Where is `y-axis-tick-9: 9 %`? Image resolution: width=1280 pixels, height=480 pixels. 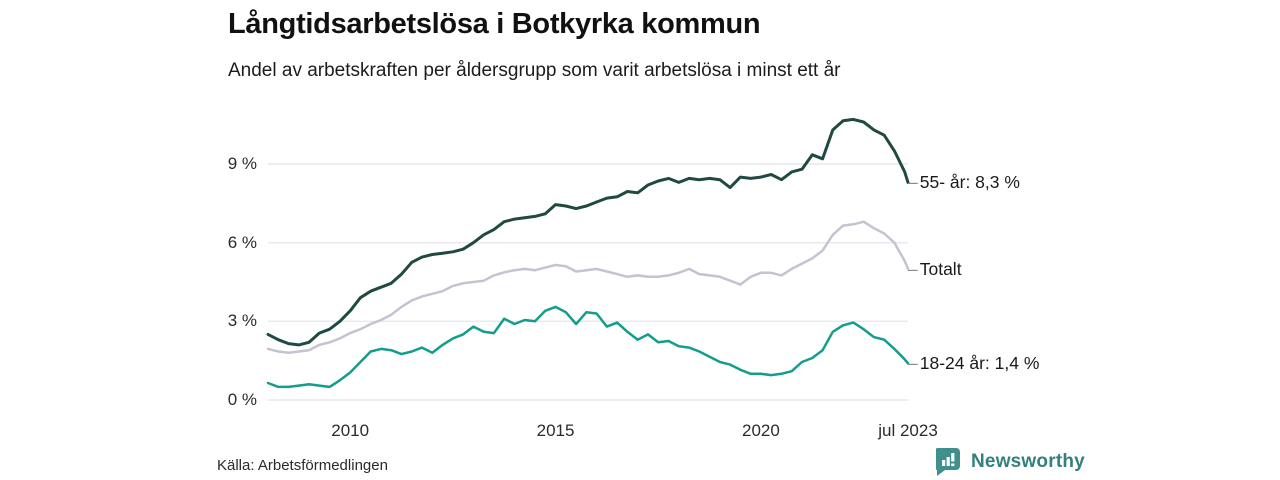
y-axis-tick-9: 9 % is located at coordinates (242, 163).